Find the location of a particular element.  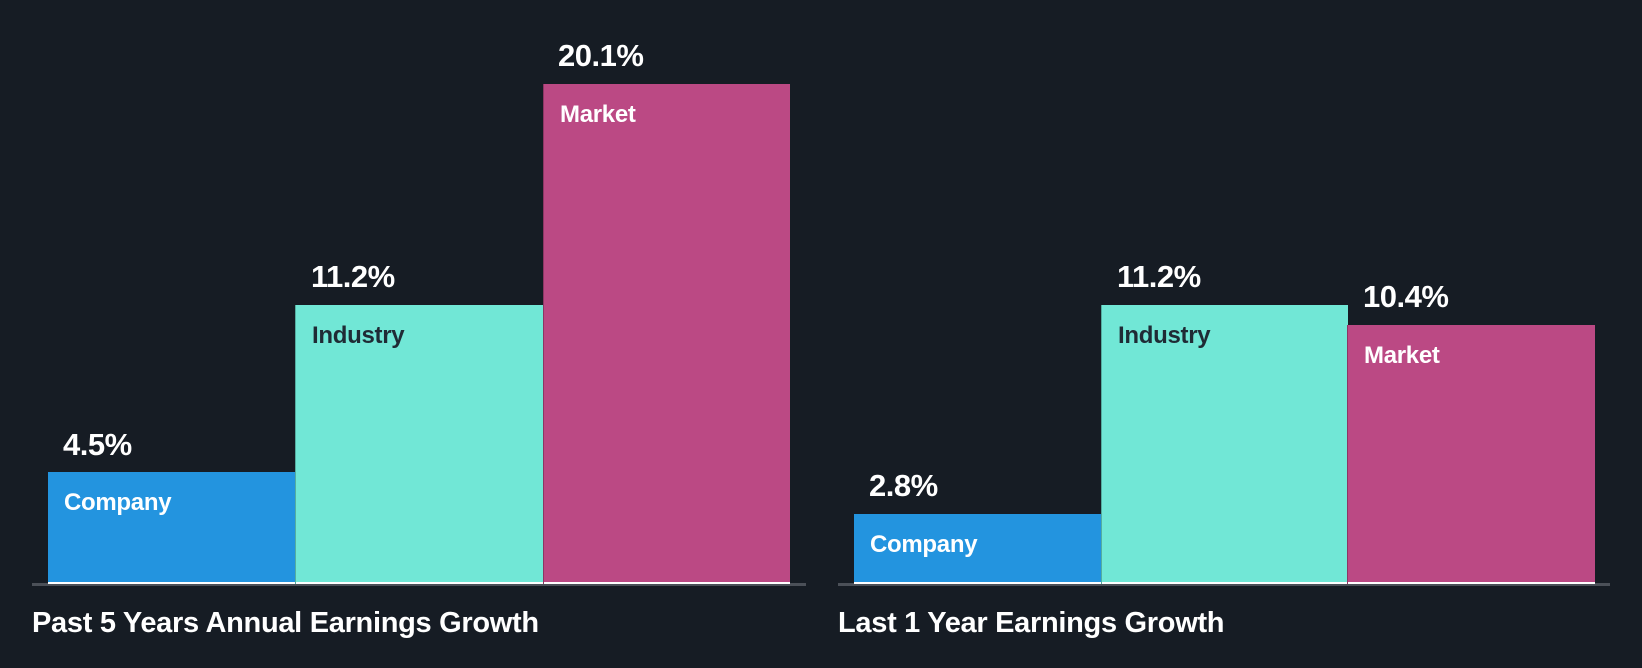

bar-value-label: 20.1% is located at coordinates (601, 55).